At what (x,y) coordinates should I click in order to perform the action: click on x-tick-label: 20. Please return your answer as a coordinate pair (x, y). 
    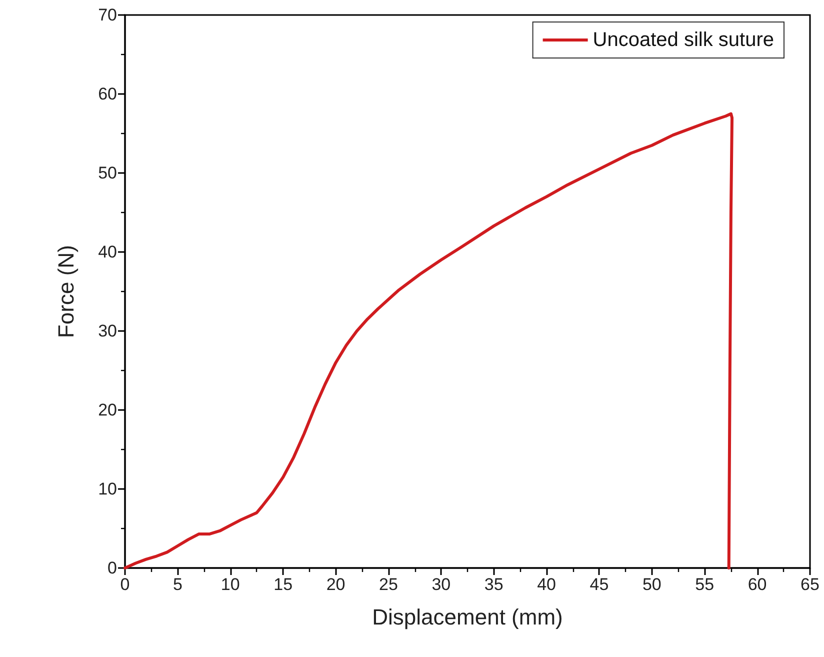
    Looking at the image, I should click on (336, 584).